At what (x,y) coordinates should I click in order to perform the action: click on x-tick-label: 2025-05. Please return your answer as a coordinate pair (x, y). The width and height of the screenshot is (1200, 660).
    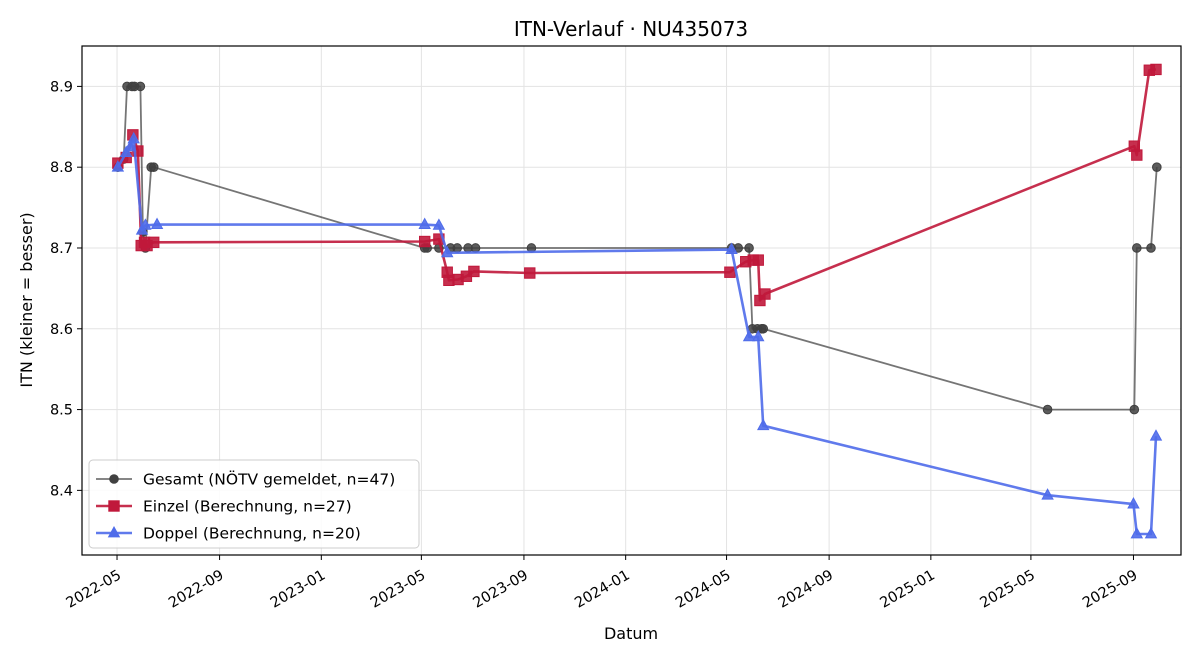
    Looking at the image, I should click on (1008, 589).